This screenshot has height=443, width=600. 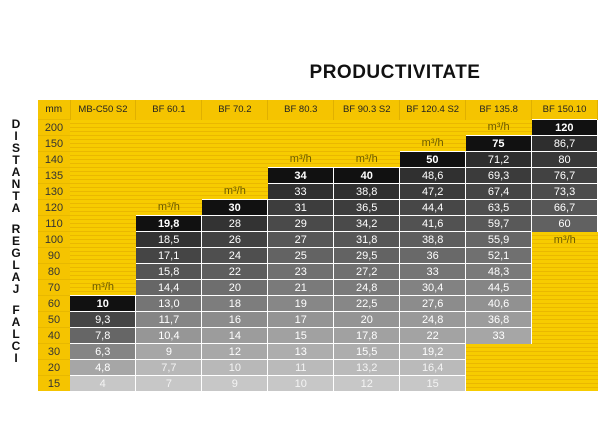 What do you see at coordinates (301, 367) in the screenshot?
I see `table-cell: 11` at bounding box center [301, 367].